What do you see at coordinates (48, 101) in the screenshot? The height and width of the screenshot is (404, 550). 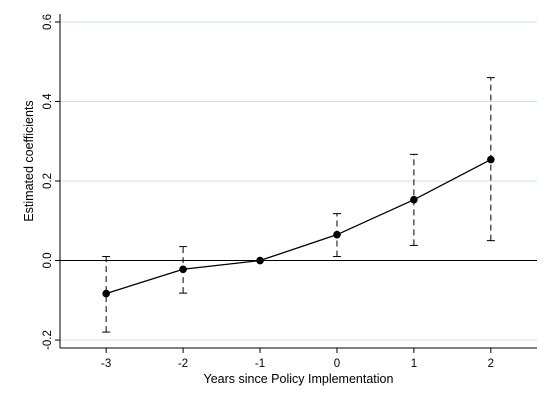 I see `y-tick-label-3: 0.4` at bounding box center [48, 101].